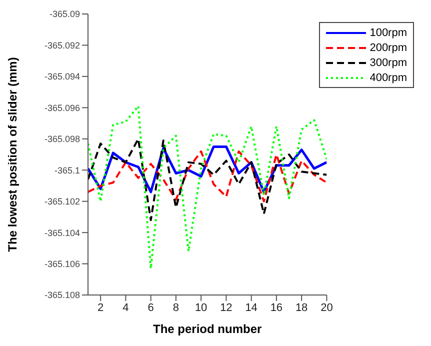 The image size is (431, 346). What do you see at coordinates (62, 107) in the screenshot?
I see `y-tick-label: -365.096` at bounding box center [62, 107].